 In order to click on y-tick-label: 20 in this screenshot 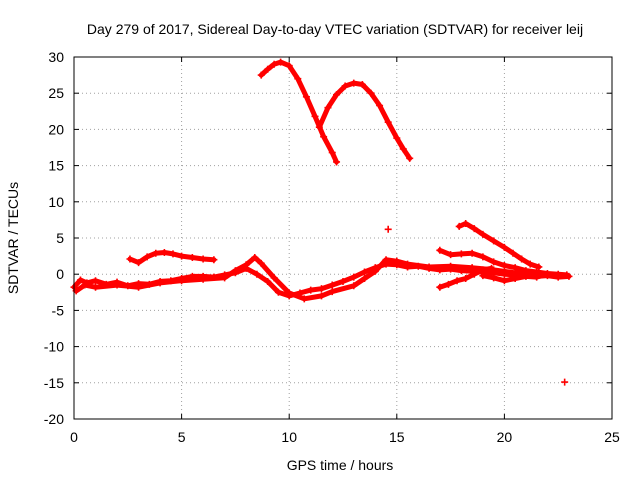, I will do `click(56, 129)`.